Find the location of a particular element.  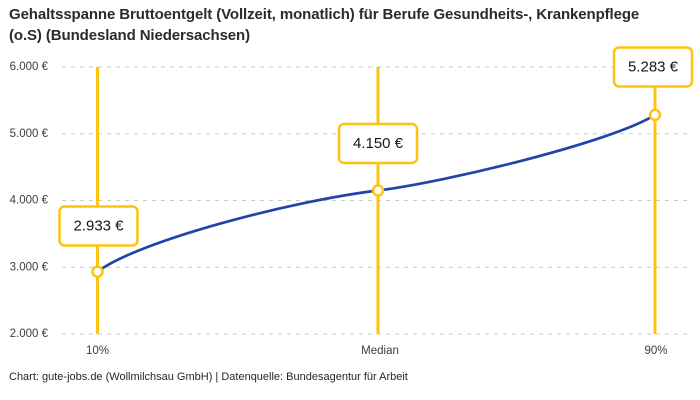

value-label-text-10: 2.933 € is located at coordinates (98, 226).